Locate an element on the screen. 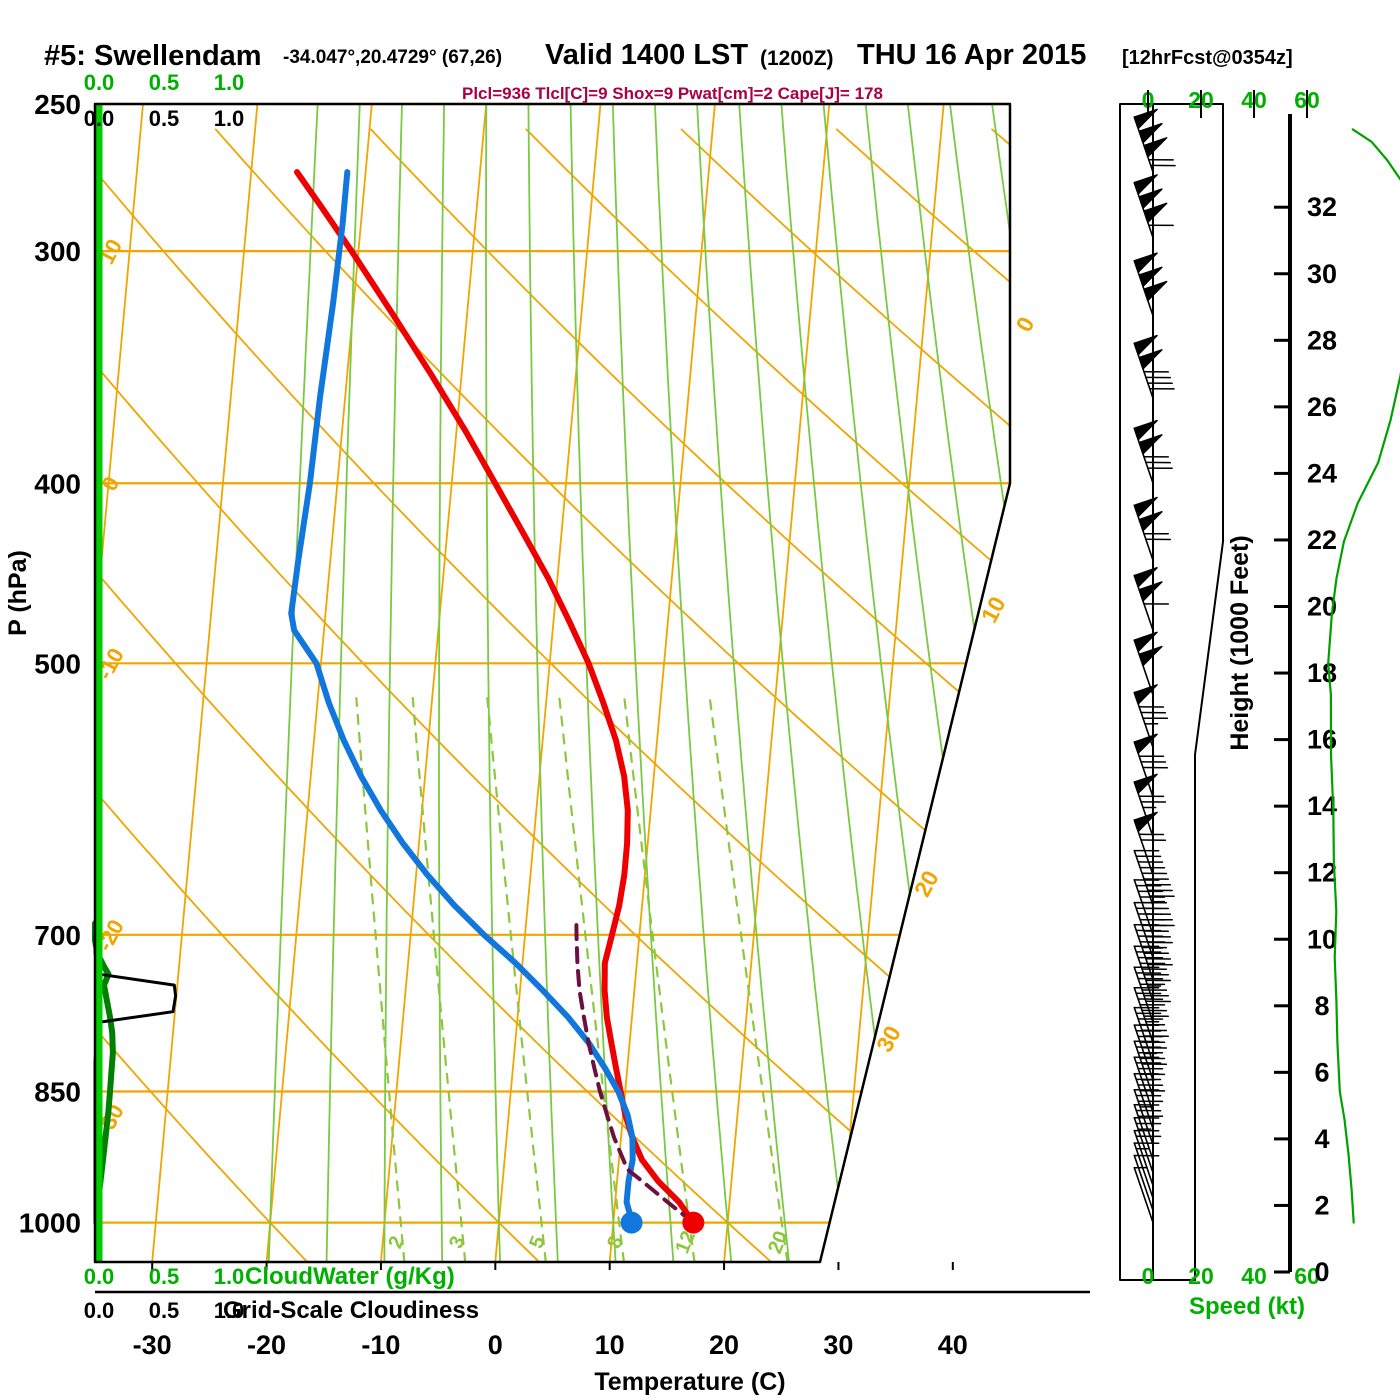 The width and height of the screenshot is (1400, 1400). isotherm--20 is located at coordinates (319, 683).